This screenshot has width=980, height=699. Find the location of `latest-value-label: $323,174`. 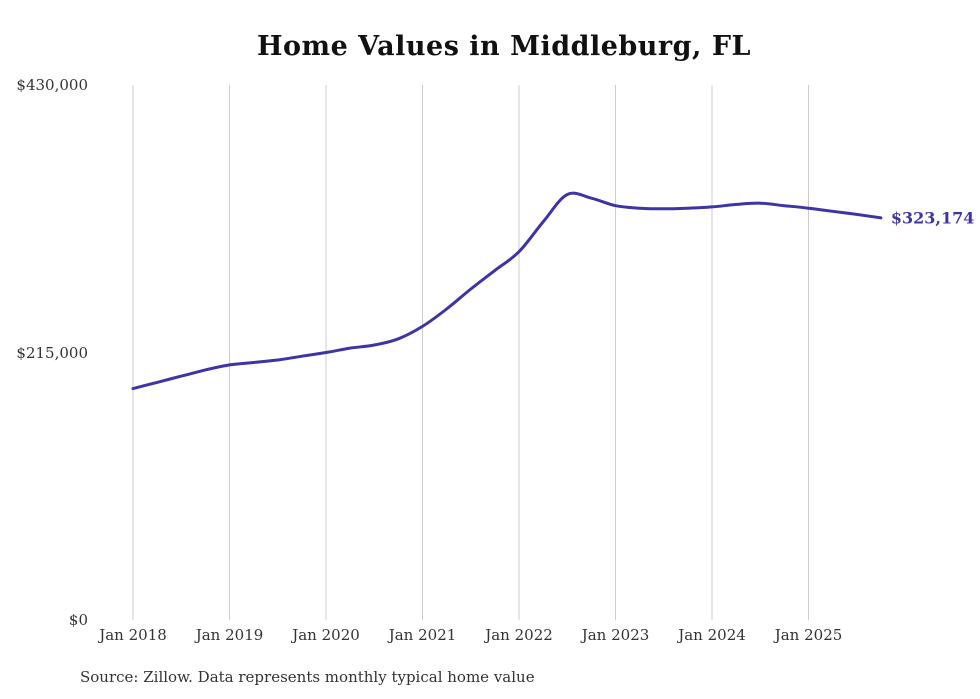

latest-value-label: $323,174 is located at coordinates (932, 218).